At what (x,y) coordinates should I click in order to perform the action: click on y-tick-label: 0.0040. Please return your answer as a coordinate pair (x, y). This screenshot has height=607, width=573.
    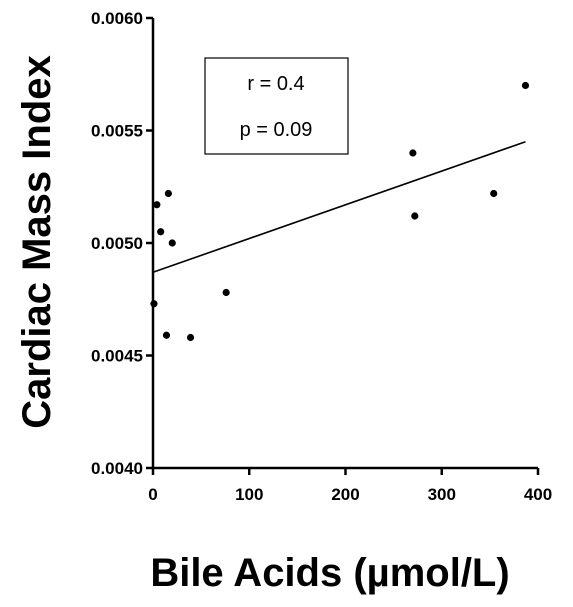
    Looking at the image, I should click on (117, 468).